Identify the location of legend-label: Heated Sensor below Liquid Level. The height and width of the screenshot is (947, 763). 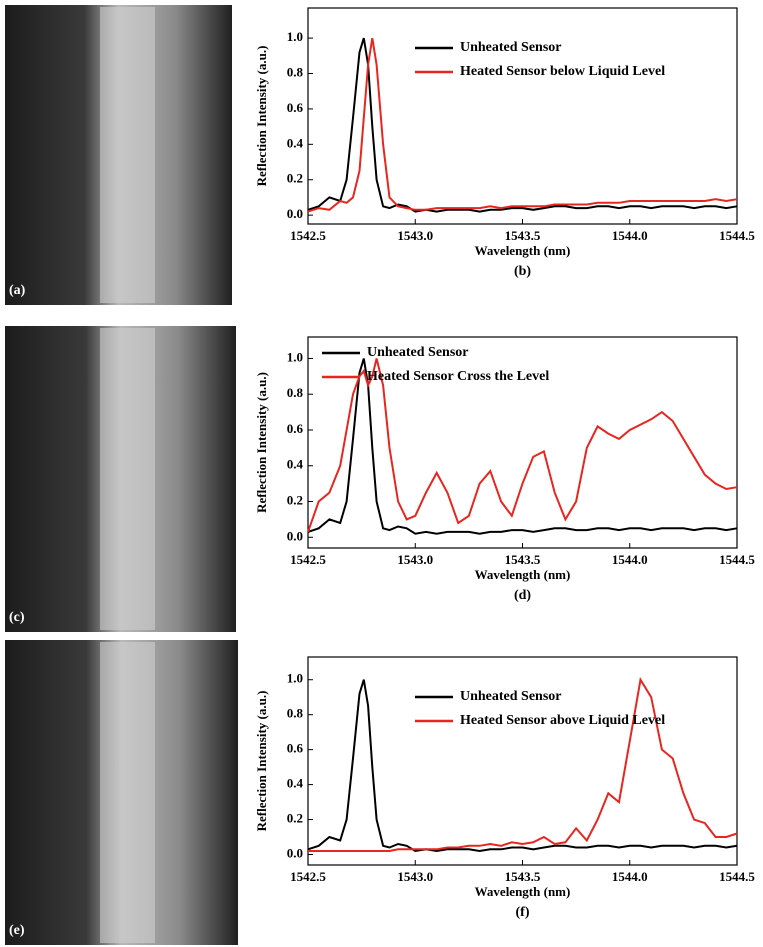
(562, 71).